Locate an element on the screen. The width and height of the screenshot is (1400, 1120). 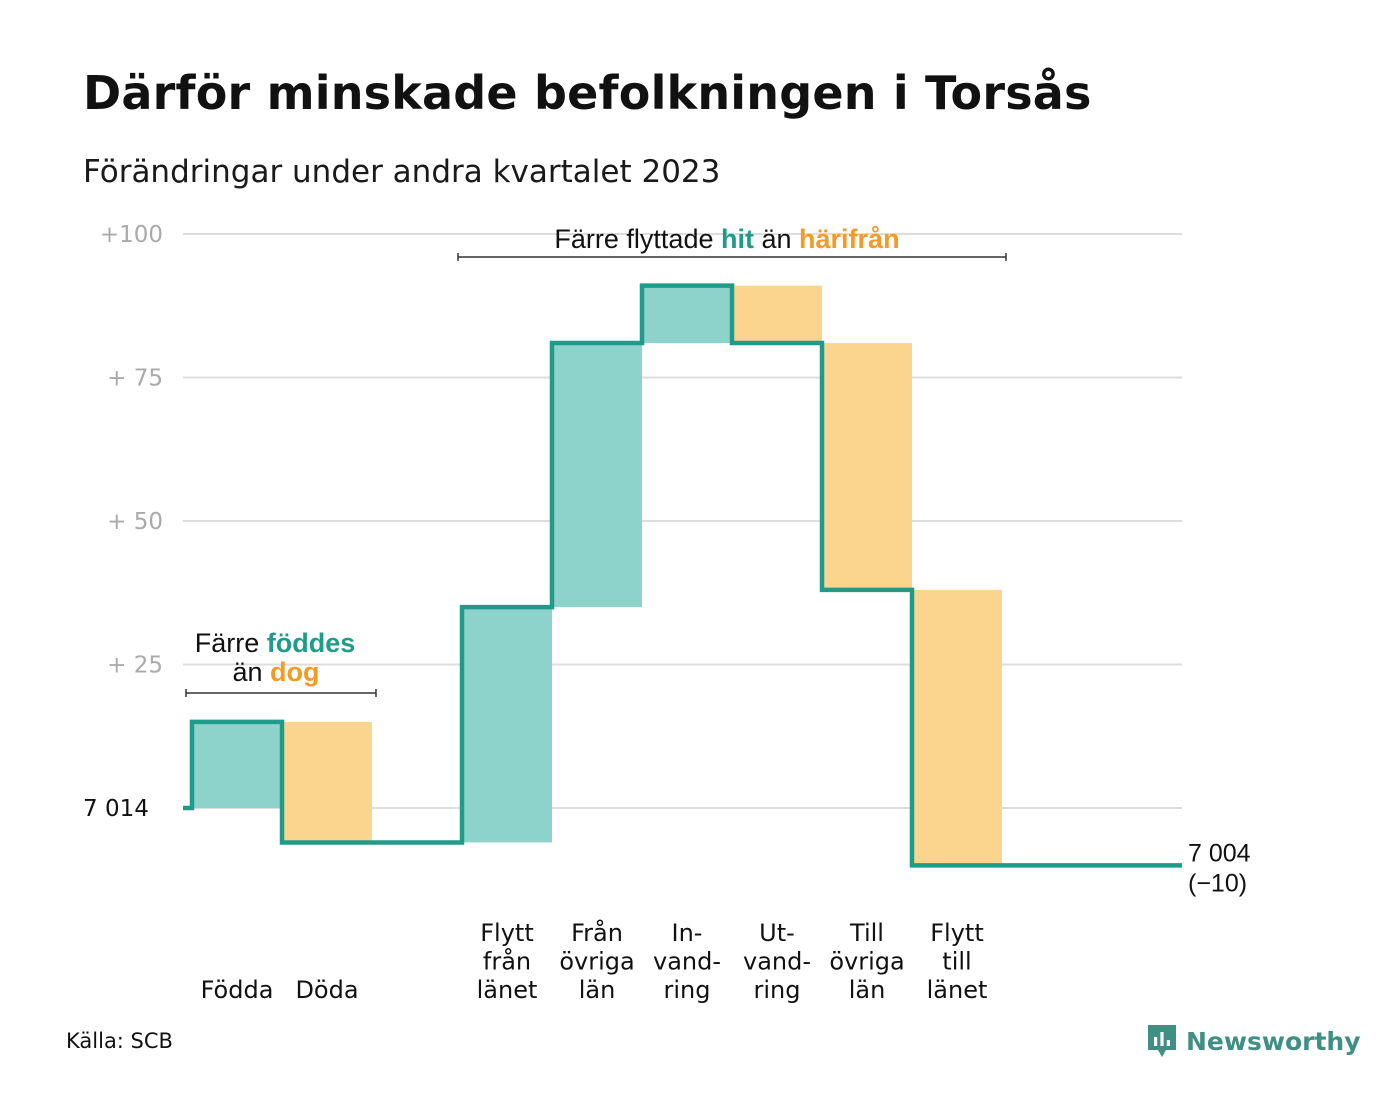
chart-title: Därför minskade befolkningen i Torsås is located at coordinates (587, 93).